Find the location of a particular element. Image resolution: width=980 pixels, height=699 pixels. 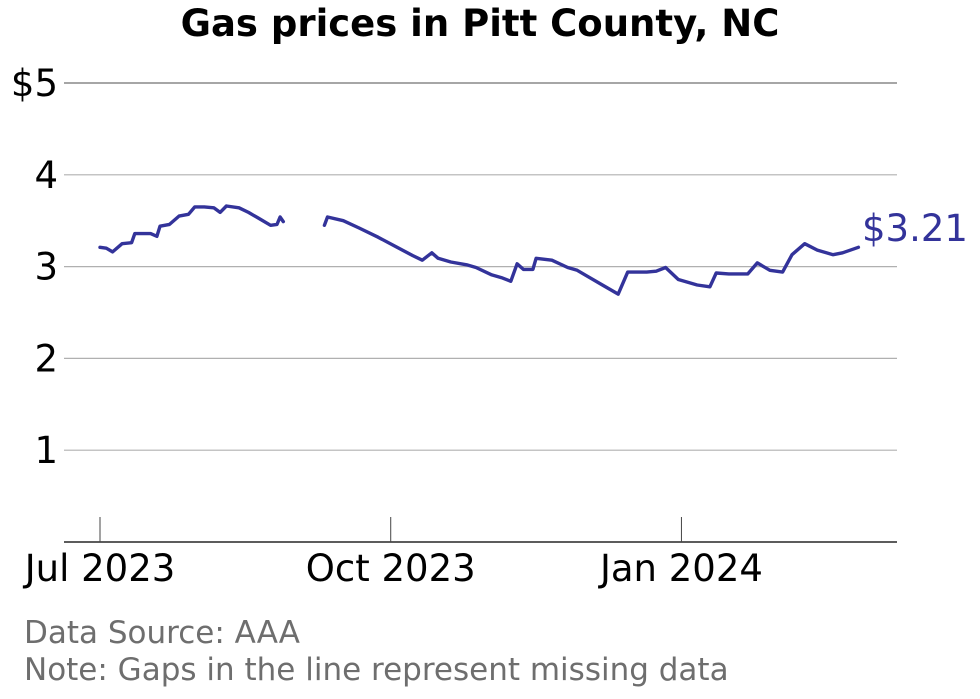

data-source-note: Data Source: AAA is located at coordinates (162, 633).